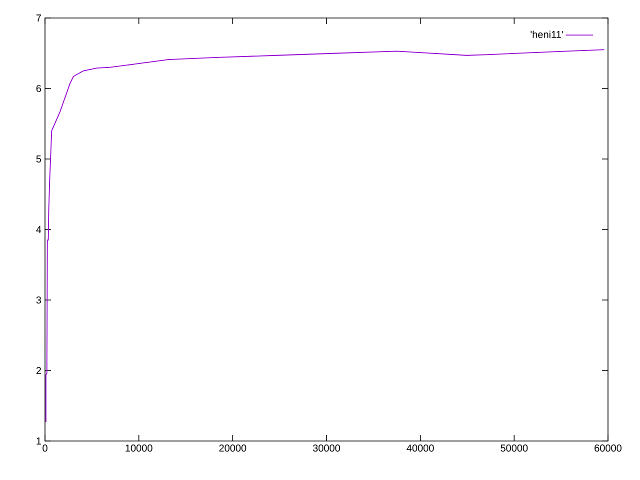 The width and height of the screenshot is (640, 480). Describe the element at coordinates (139, 448) in the screenshot. I see `x-tick-label: 10000` at that location.